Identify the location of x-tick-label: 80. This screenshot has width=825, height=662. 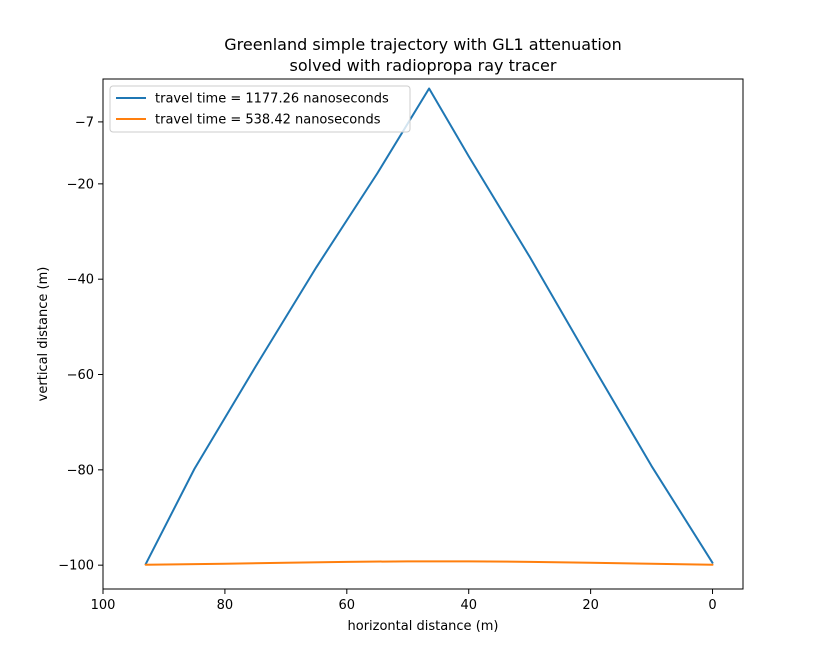
(225, 605).